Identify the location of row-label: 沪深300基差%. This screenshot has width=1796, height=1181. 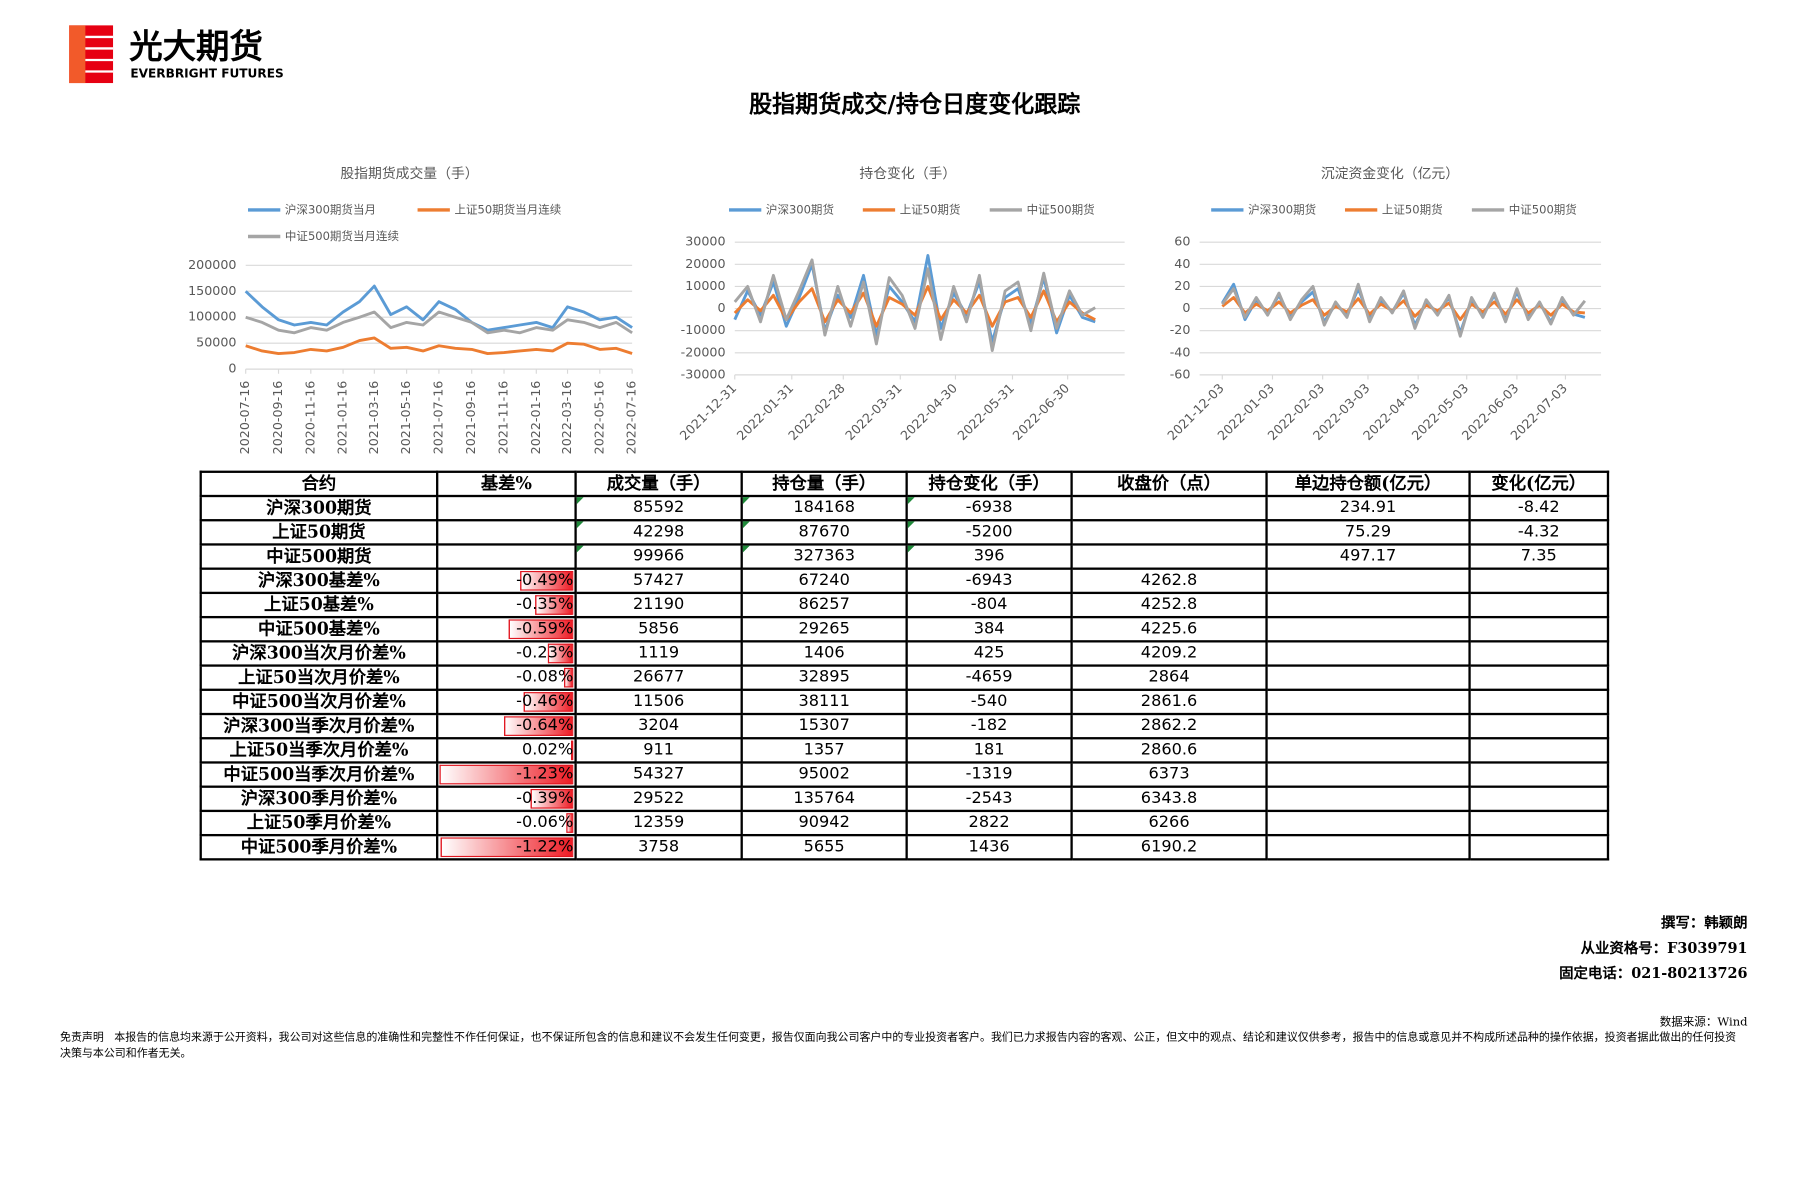
(319, 581).